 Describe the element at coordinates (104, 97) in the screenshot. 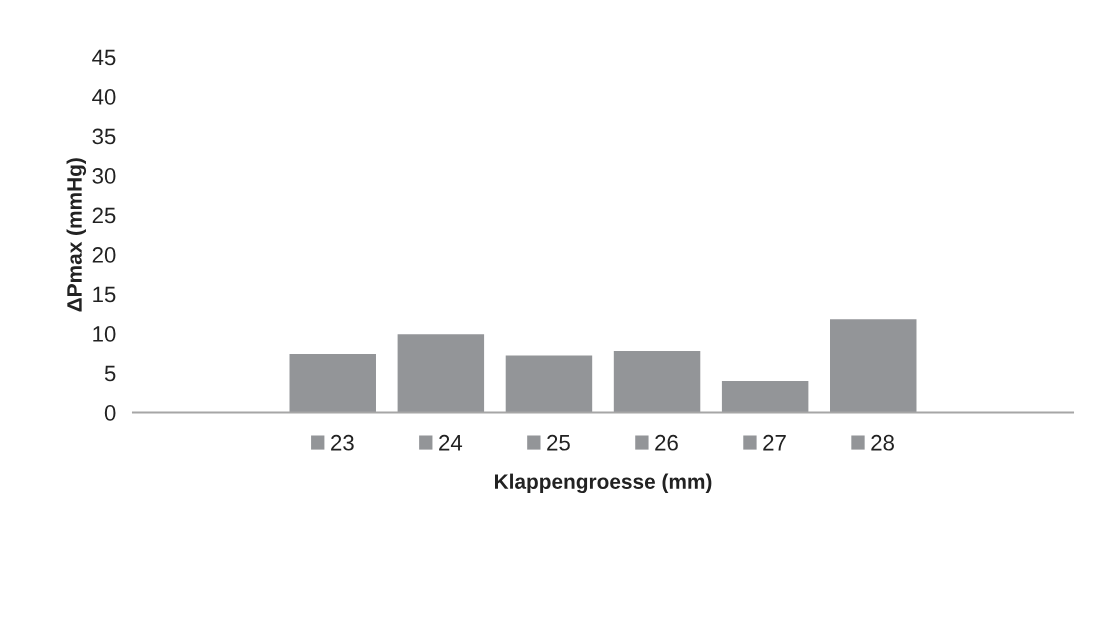

I see `y-tick-label: 40` at that location.